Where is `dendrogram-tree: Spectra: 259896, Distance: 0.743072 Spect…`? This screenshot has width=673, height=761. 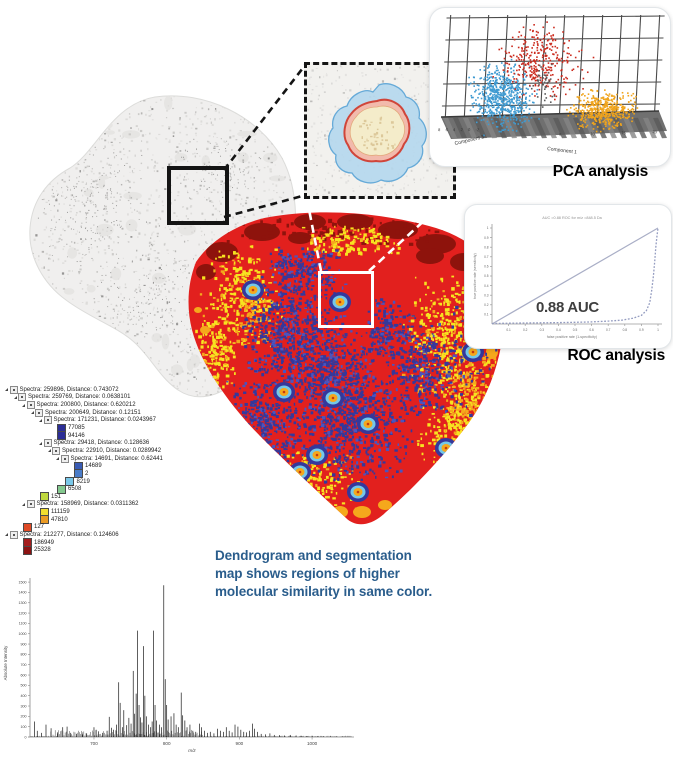
dendrogram-tree: Spectra: 259896, Distance: 0.743072 Spect… is located at coordinates (103, 470).